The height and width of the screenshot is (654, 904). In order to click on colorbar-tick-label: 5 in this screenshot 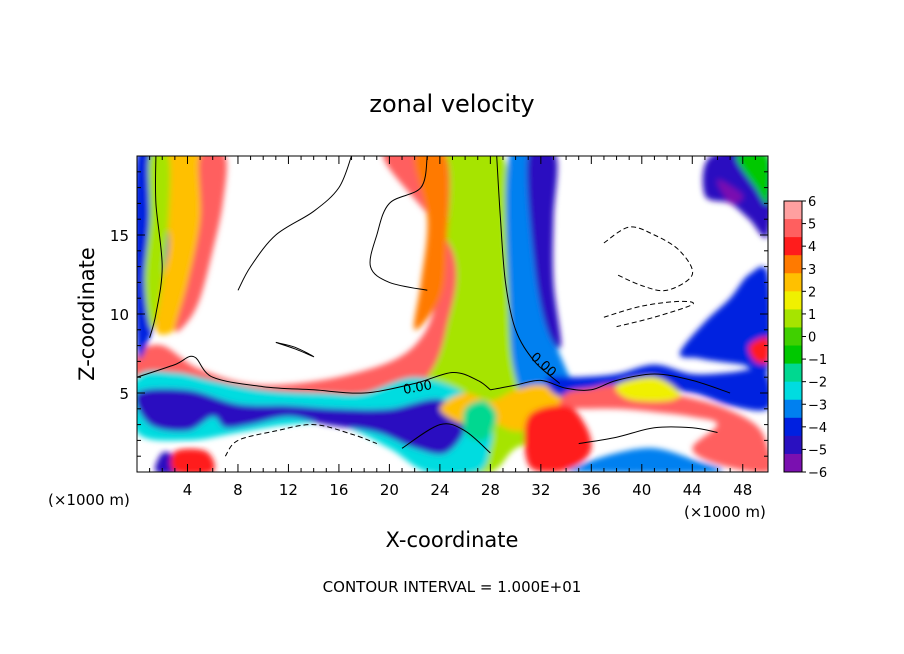, I will do `click(812, 225)`.